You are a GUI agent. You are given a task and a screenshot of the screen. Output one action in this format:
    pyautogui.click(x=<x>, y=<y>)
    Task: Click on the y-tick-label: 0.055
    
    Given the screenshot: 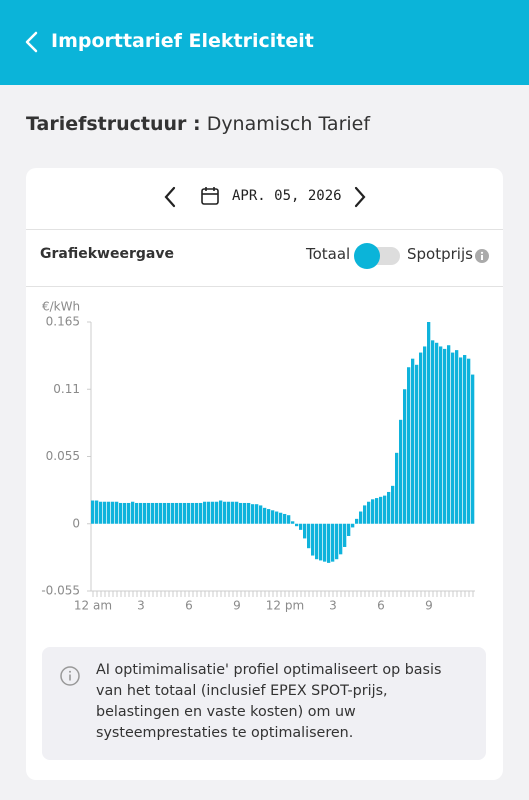 What is the action you would take?
    pyautogui.click(x=63, y=456)
    